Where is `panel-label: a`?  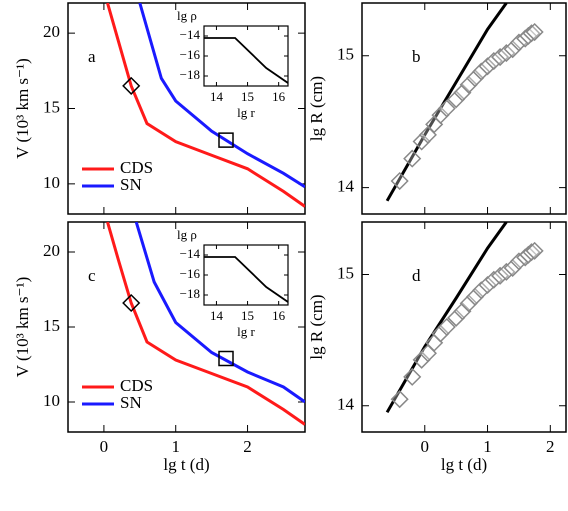 panel-label: a is located at coordinates (92, 56).